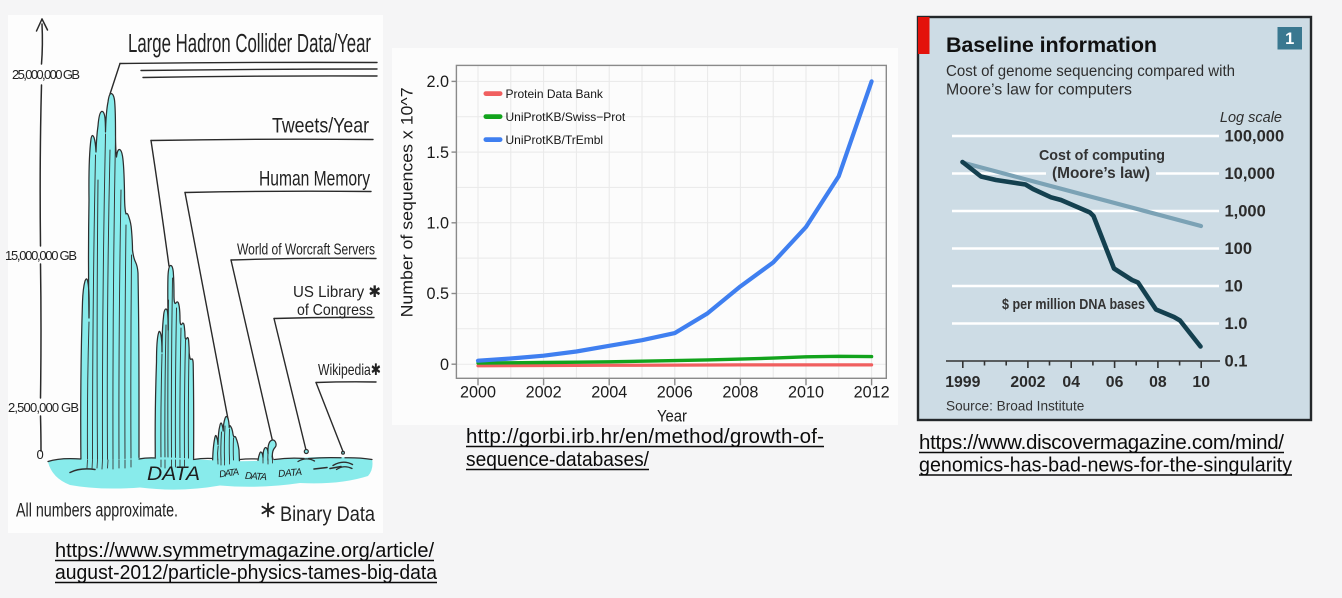  What do you see at coordinates (1250, 174) in the screenshot?
I see `svg-text: 10,000` at bounding box center [1250, 174].